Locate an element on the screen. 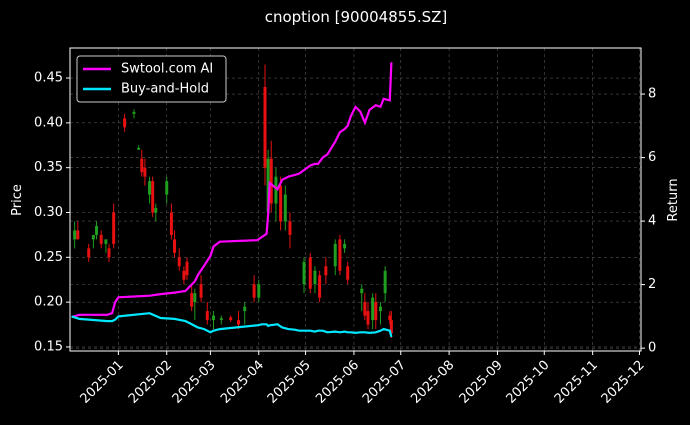  legend-label: Swtool.com AI is located at coordinates (167, 69).